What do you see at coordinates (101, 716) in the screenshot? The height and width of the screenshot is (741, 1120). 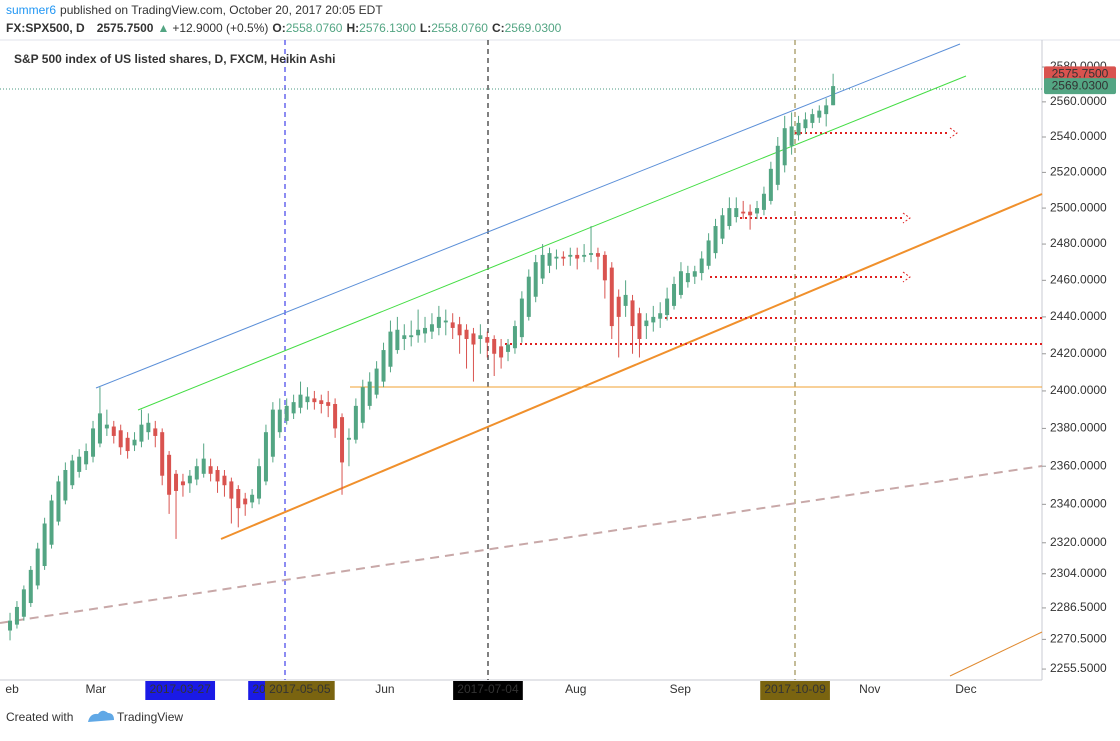 I see `logo` at bounding box center [101, 716].